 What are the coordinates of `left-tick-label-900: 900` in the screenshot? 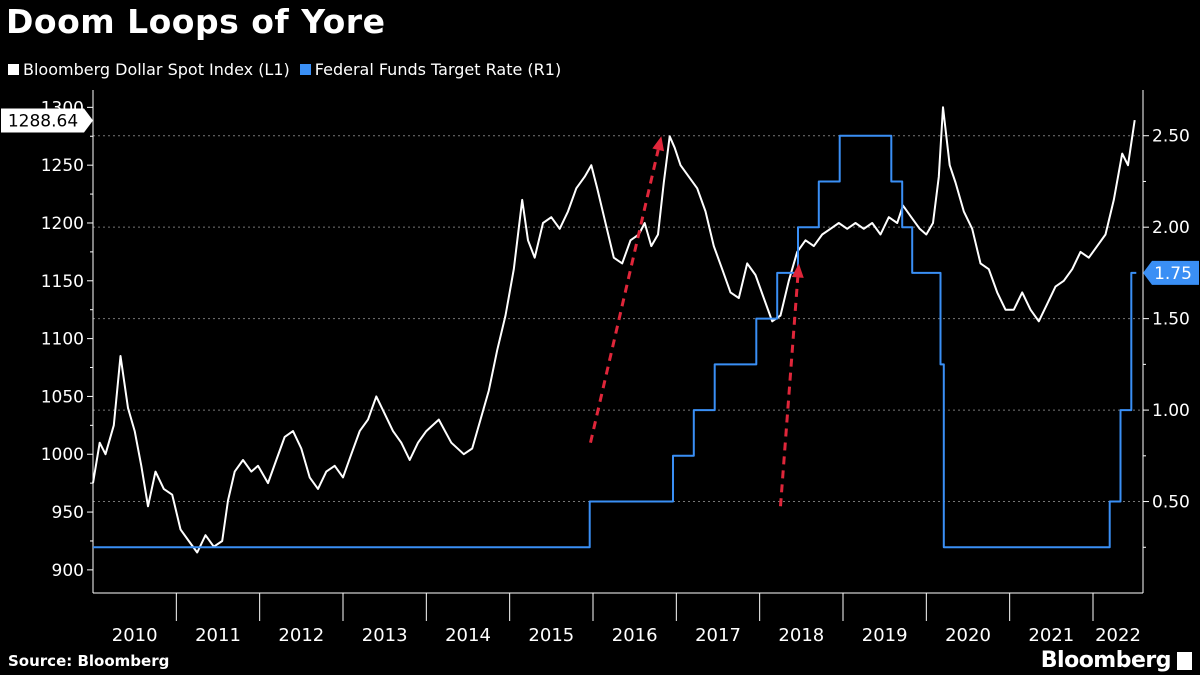 It's located at (68, 571).